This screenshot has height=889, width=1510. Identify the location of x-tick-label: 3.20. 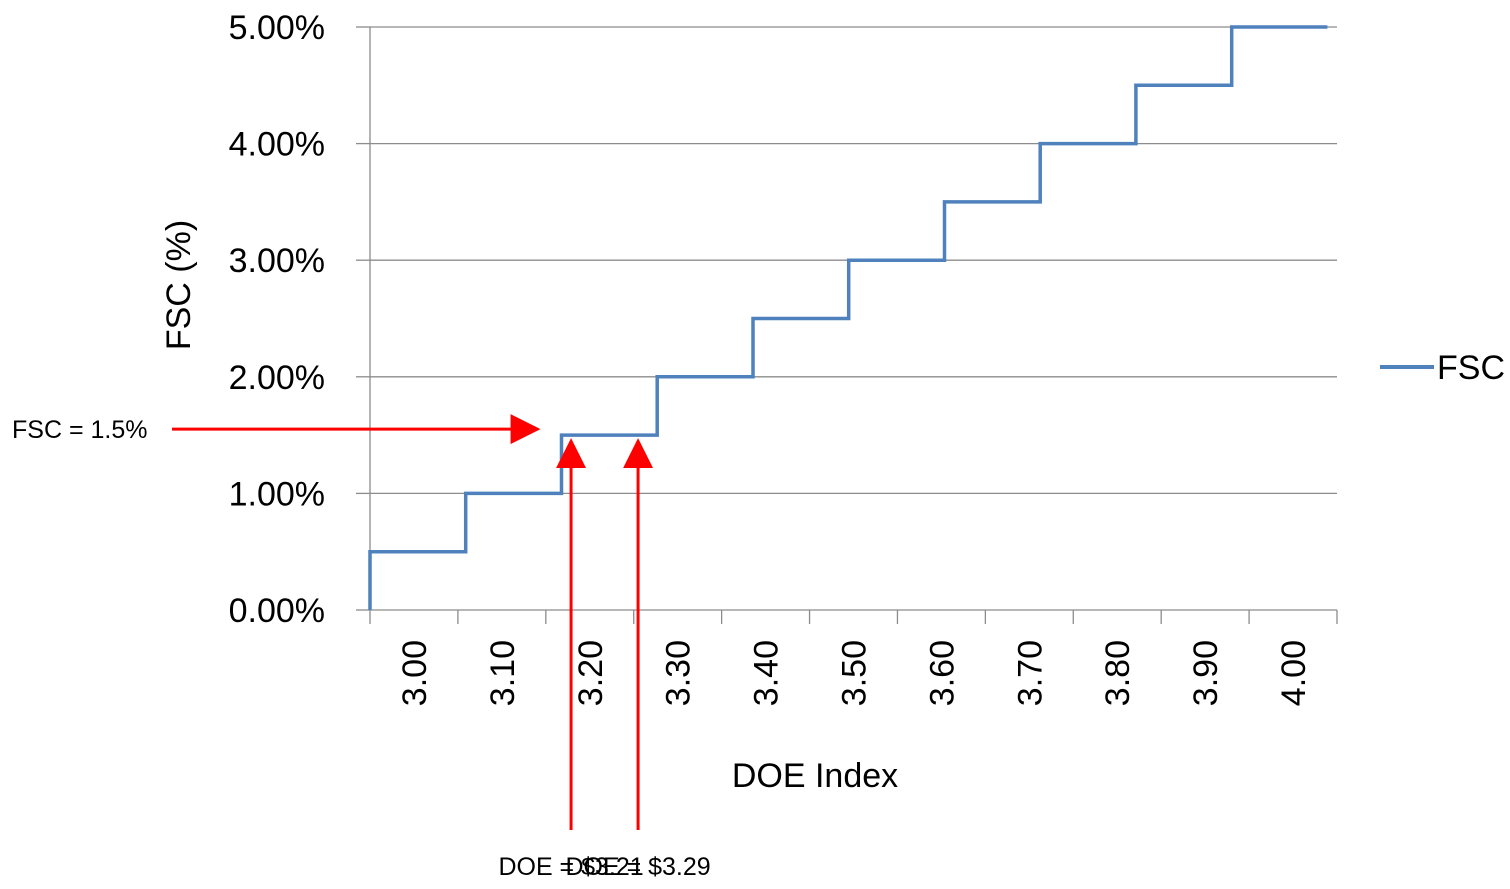
(591, 673).